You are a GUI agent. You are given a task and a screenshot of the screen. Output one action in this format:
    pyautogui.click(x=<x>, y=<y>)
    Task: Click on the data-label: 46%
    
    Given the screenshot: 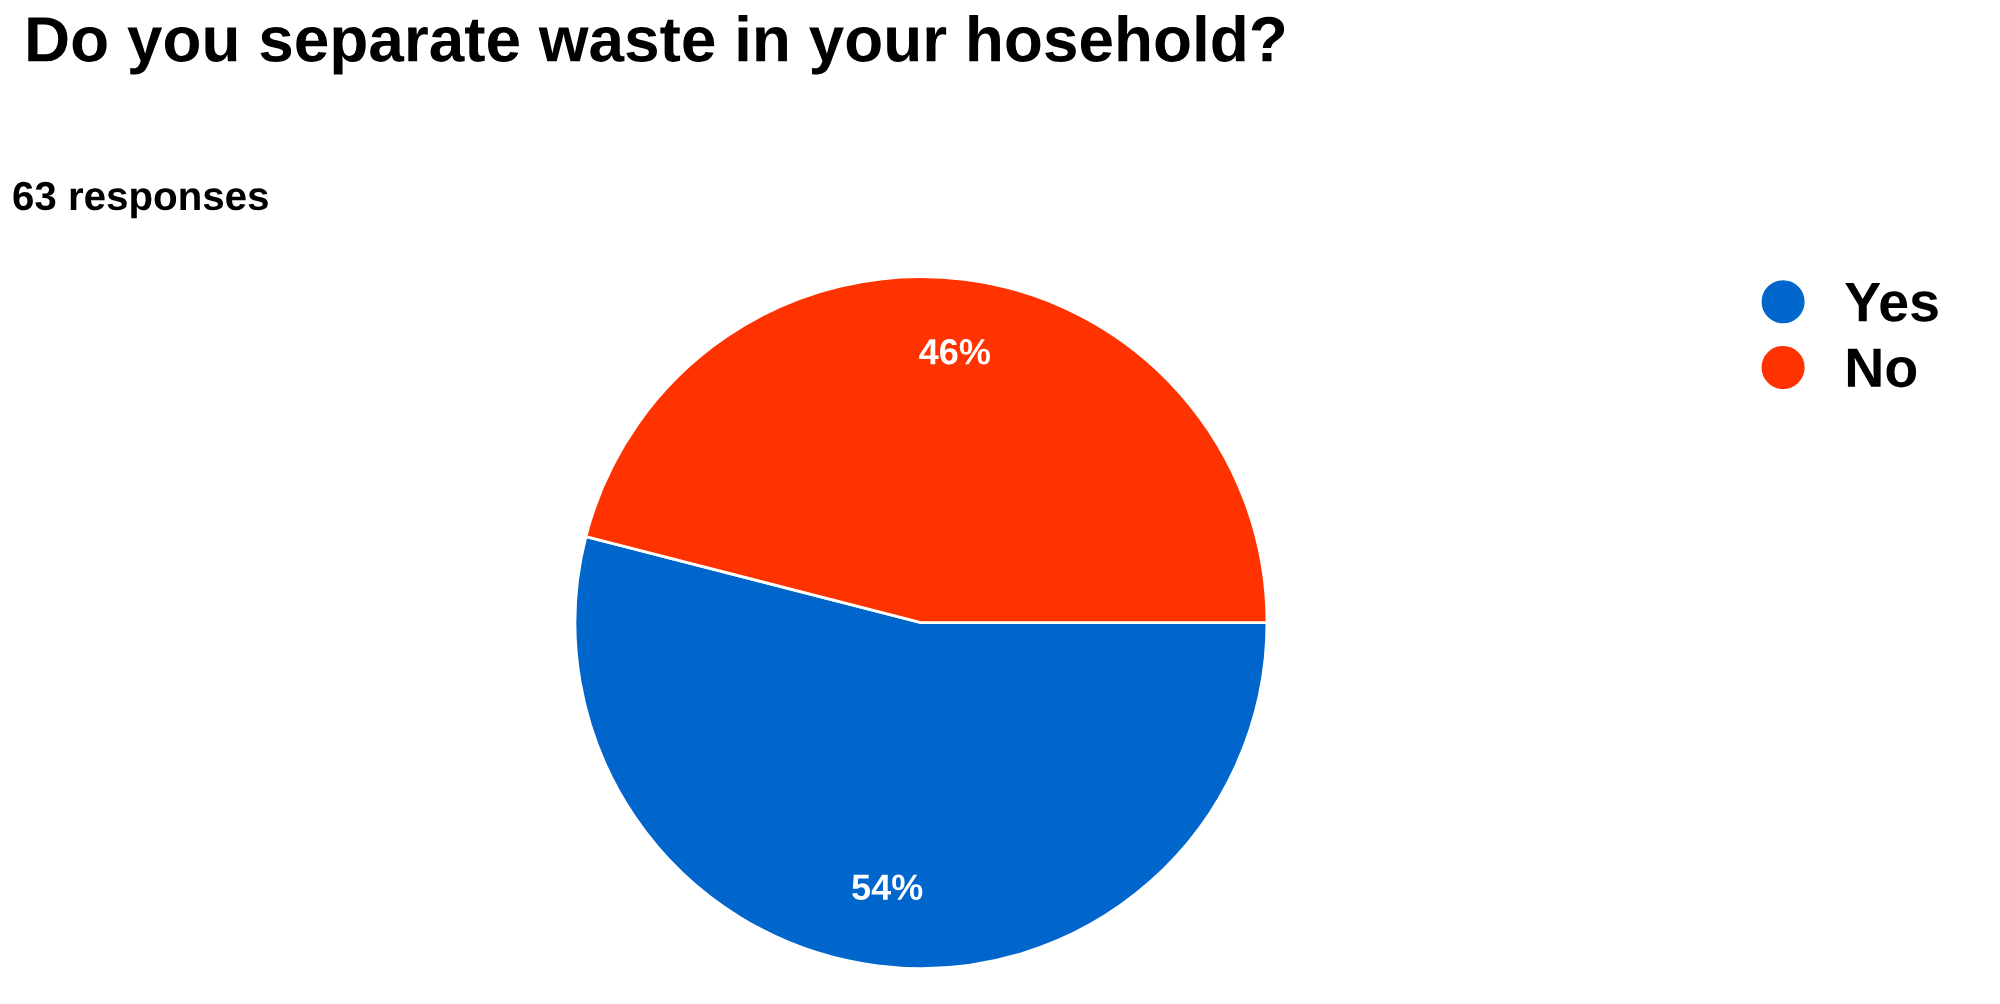 What is the action you would take?
    pyautogui.click(x=955, y=351)
    